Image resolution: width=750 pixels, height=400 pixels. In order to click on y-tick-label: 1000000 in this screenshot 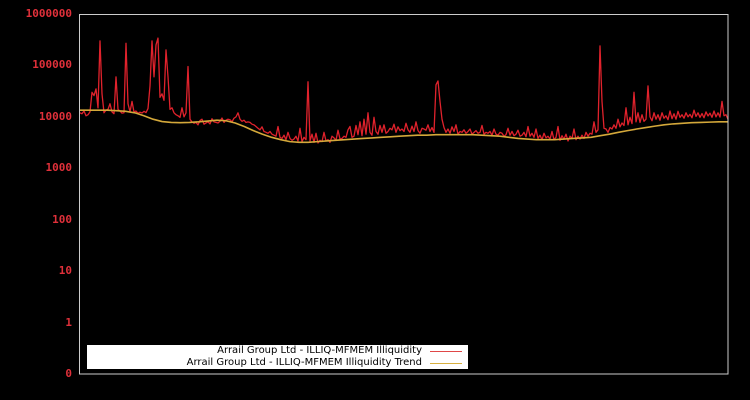, I will do `click(48, 13)`.